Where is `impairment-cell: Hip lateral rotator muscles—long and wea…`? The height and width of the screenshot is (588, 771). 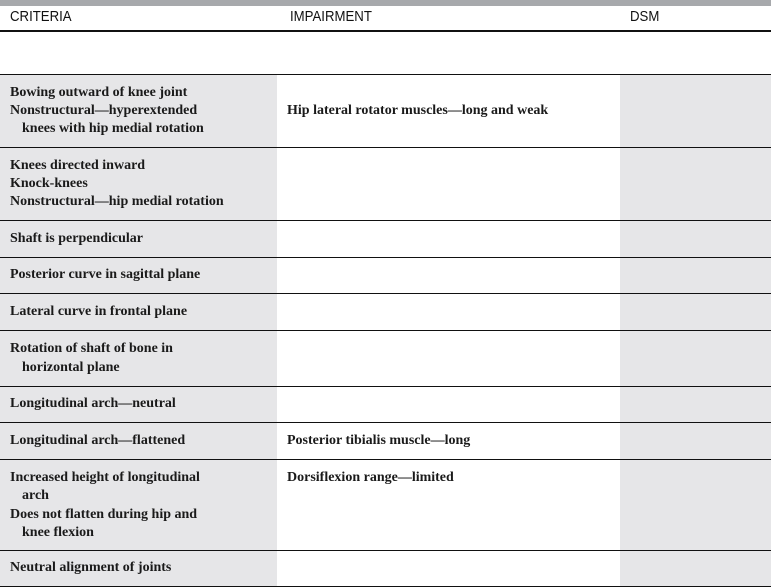
impairment-cell: Hip lateral rotator muscles—long and wea… is located at coordinates (448, 111).